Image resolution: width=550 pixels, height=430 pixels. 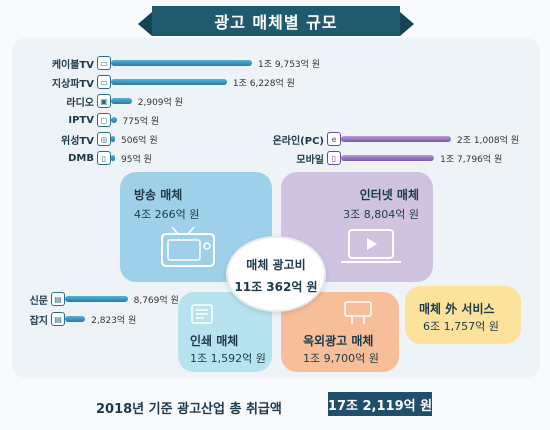 What do you see at coordinates (371, 246) in the screenshot?
I see `laptop-icon` at bounding box center [371, 246].